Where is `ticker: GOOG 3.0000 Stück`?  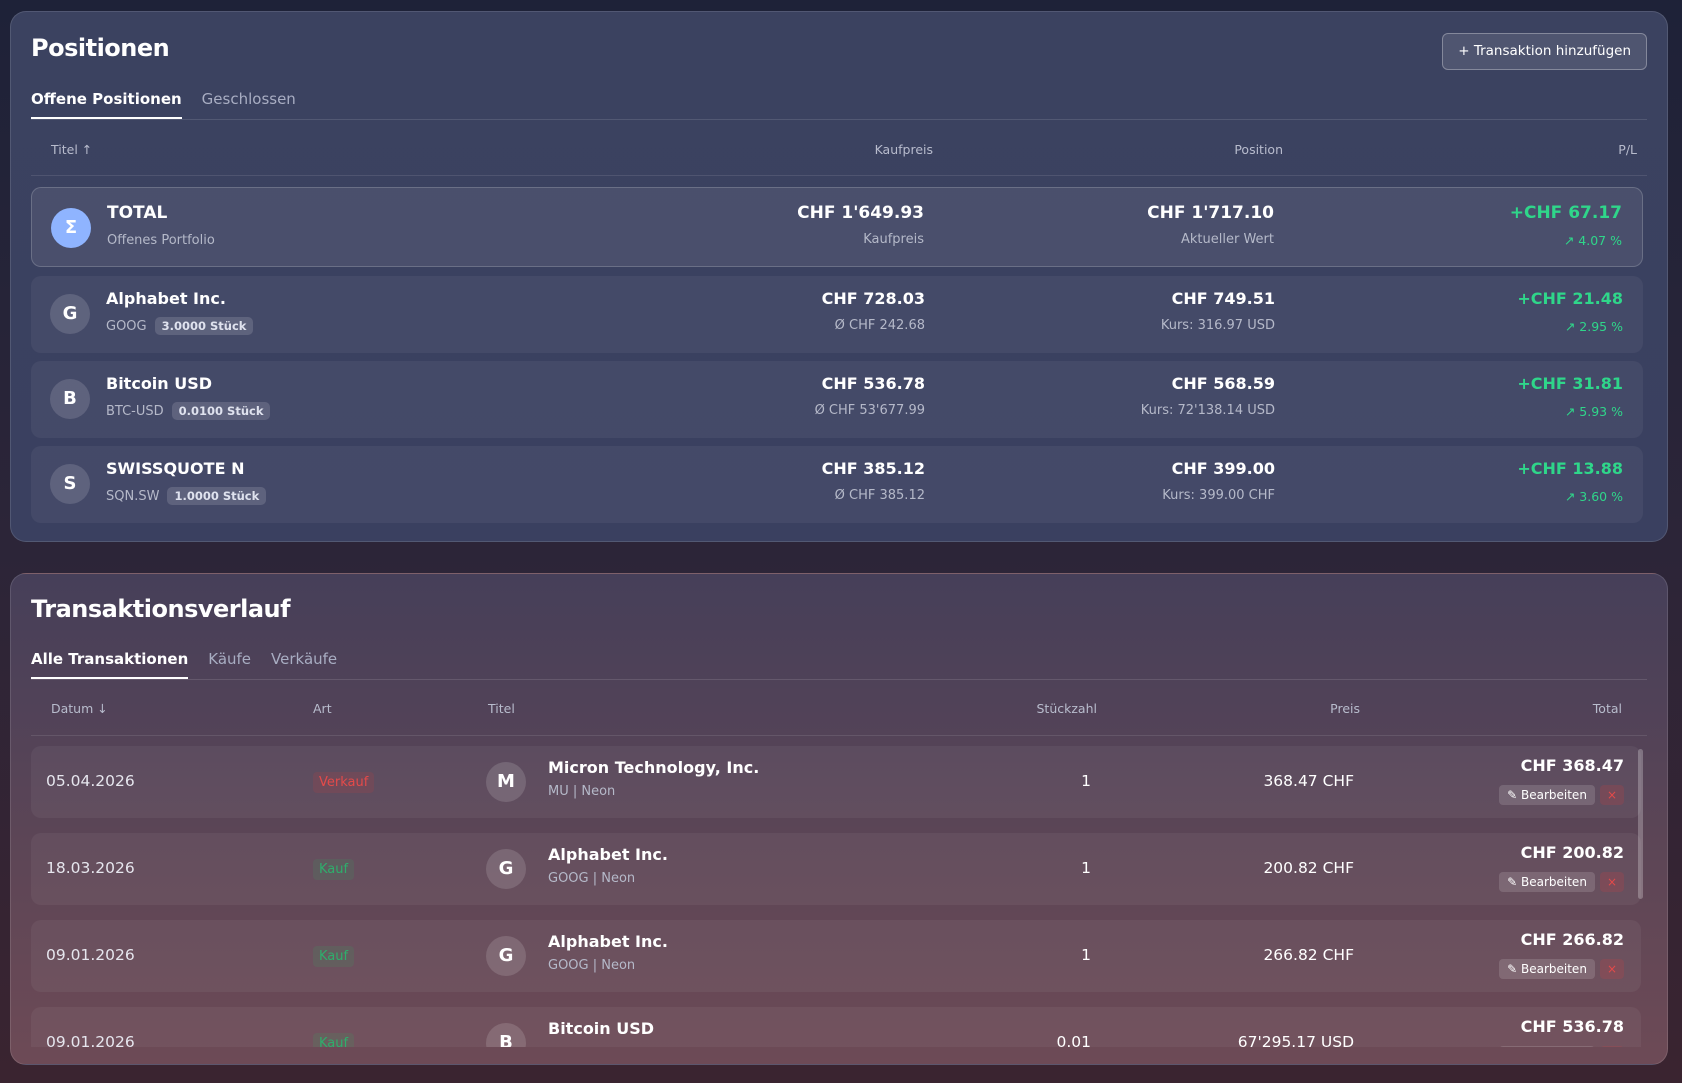 ticker: GOOG 3.0000 Stück is located at coordinates (180, 326).